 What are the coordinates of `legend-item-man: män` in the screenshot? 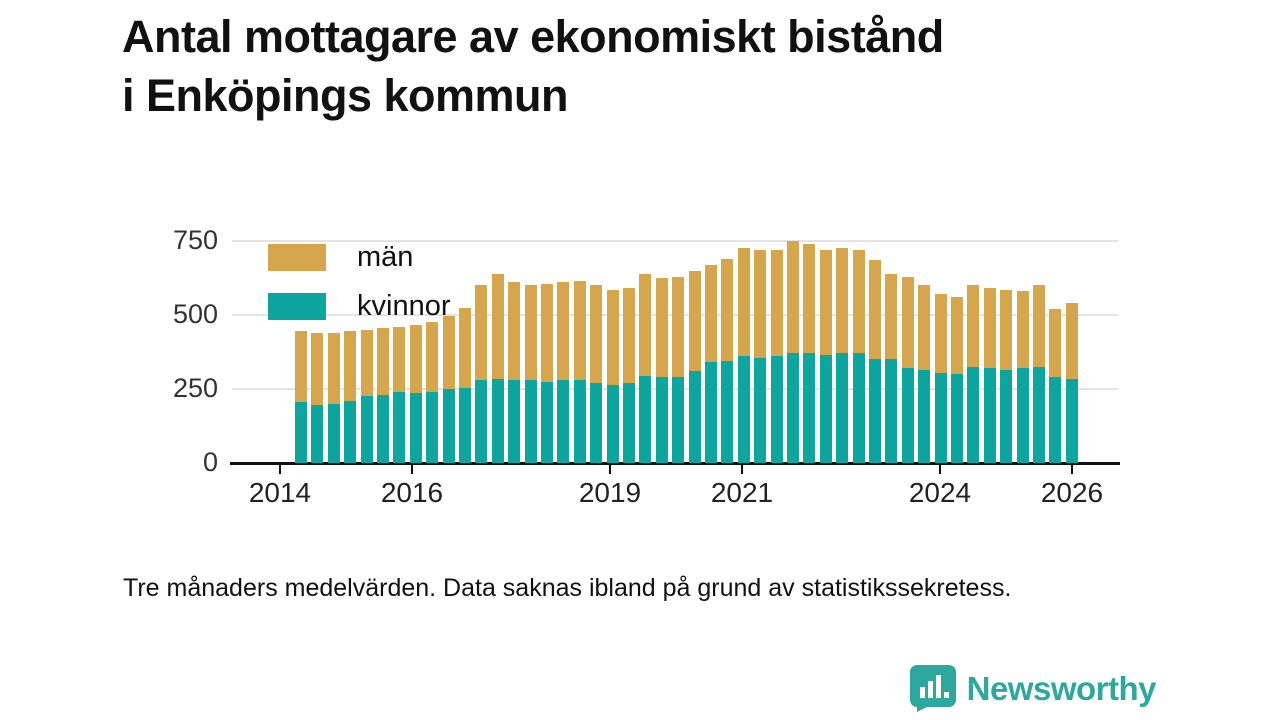 It's located at (359, 257).